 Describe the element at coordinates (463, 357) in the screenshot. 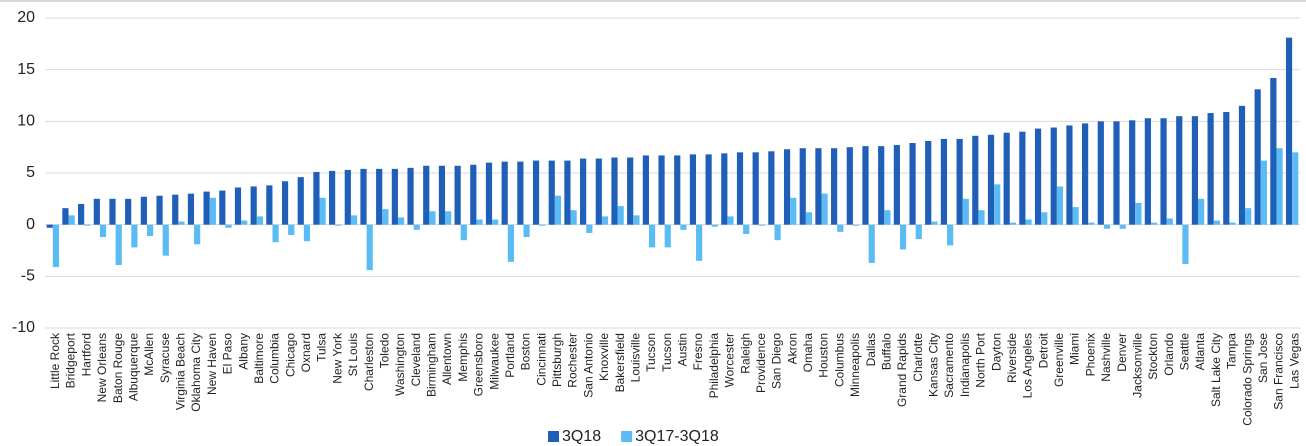

I see `x-tick-label: Memphis` at that location.